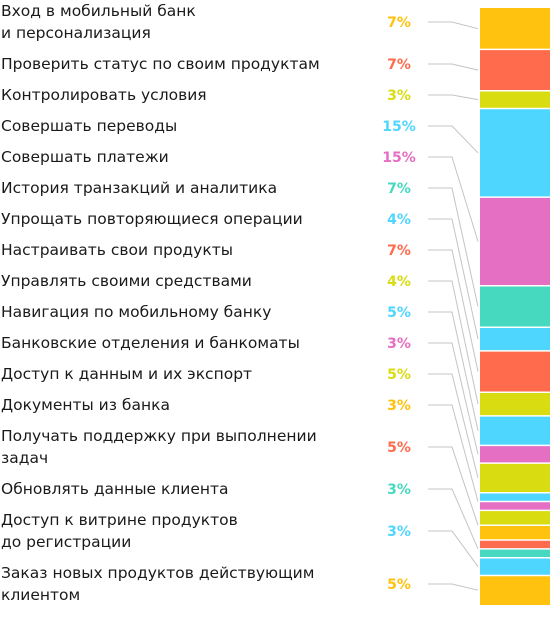 Image resolution: width=550 pixels, height=630 pixels. I want to click on category-label-line: Совершать платежи, so click(85, 157).